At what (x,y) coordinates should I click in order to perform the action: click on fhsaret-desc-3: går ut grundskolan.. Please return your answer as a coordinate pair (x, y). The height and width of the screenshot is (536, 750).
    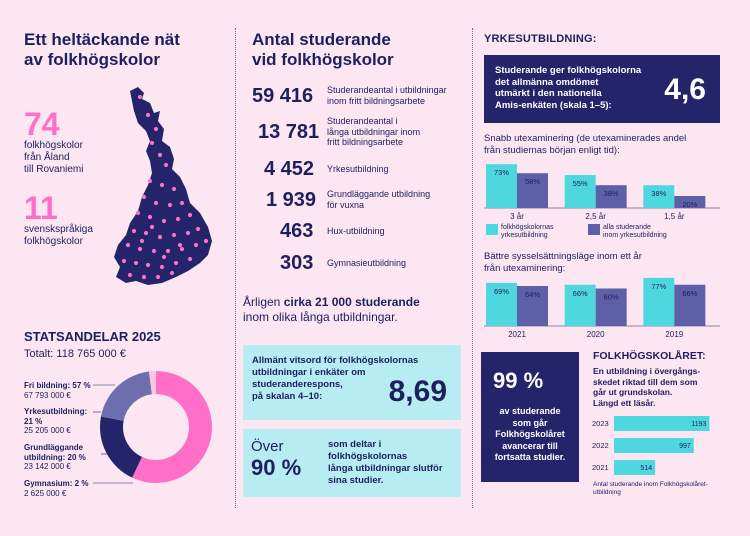
    Looking at the image, I should click on (633, 392).